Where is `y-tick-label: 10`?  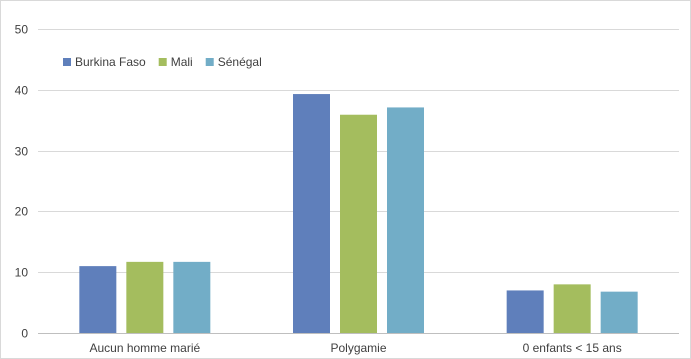 y-tick-label: 10 is located at coordinates (22, 273).